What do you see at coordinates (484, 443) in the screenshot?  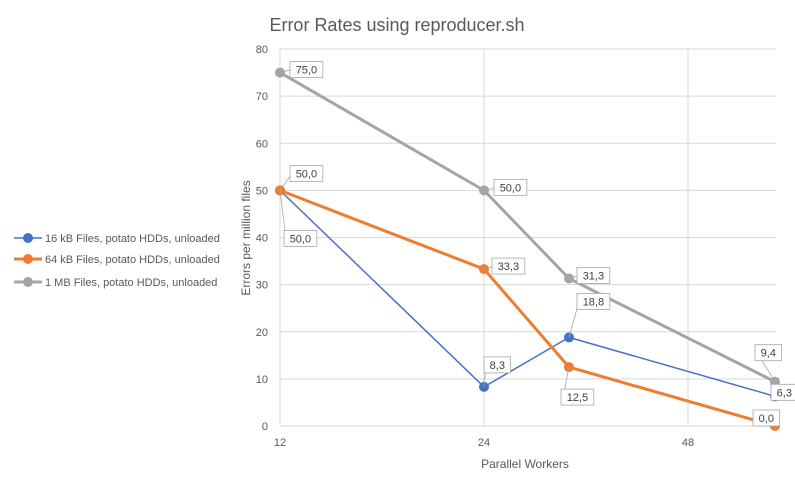 I see `x-tick-label: 24` at bounding box center [484, 443].